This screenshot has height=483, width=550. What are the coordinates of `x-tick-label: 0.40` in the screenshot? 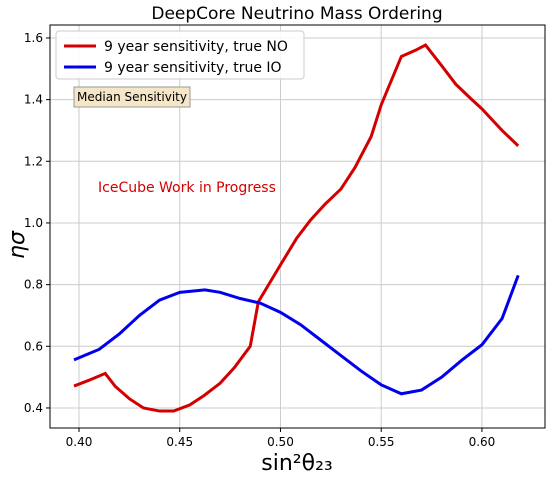 It's located at (79, 442).